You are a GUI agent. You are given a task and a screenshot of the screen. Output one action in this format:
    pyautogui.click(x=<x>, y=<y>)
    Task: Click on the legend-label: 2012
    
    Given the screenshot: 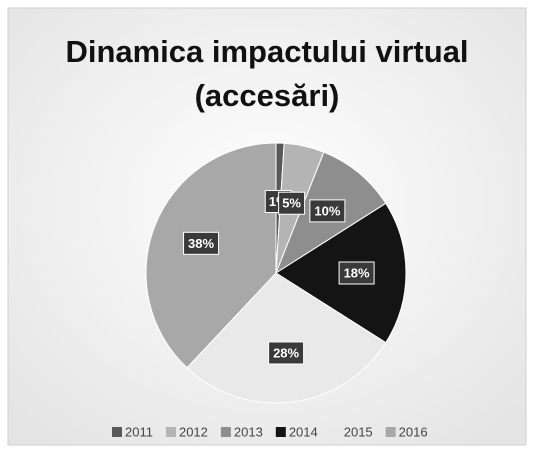 What is the action you would take?
    pyautogui.click(x=193, y=431)
    